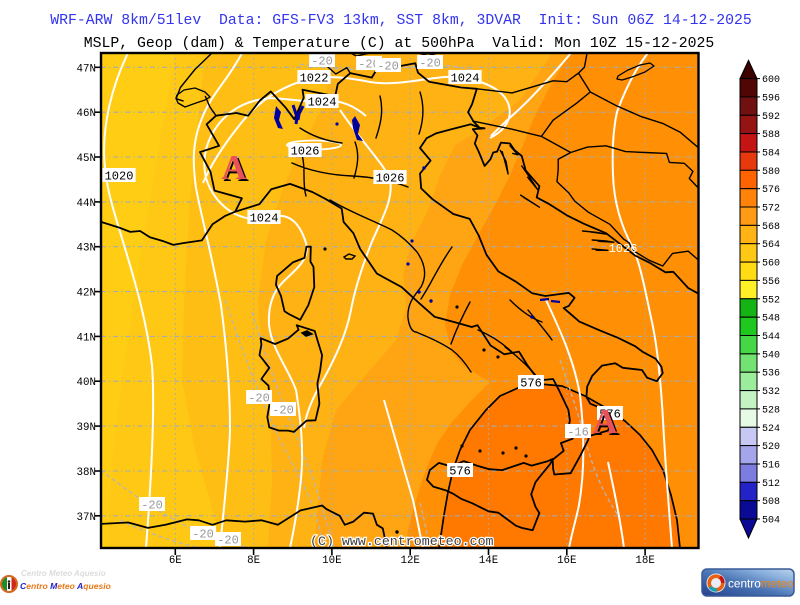 This screenshot has width=800, height=605. What do you see at coordinates (771, 154) in the screenshot?
I see `svg-text: 584` at bounding box center [771, 154].